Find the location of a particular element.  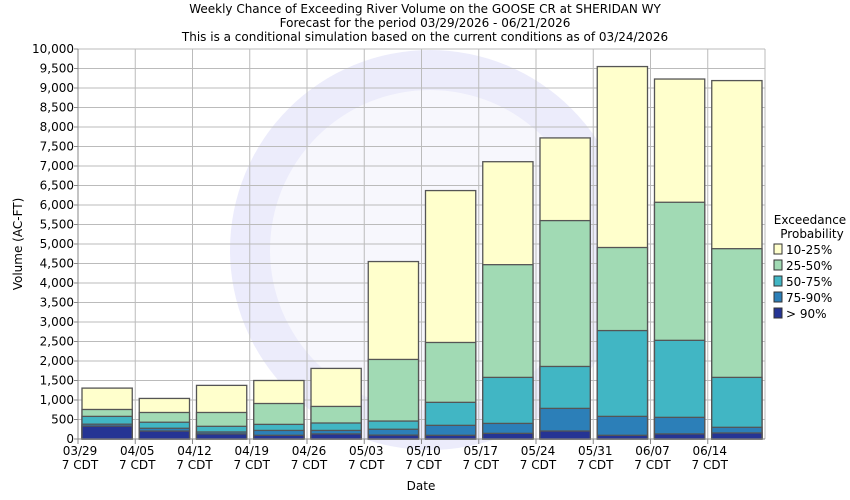

y-tick-label: 8,000 is located at coordinates (57, 127).